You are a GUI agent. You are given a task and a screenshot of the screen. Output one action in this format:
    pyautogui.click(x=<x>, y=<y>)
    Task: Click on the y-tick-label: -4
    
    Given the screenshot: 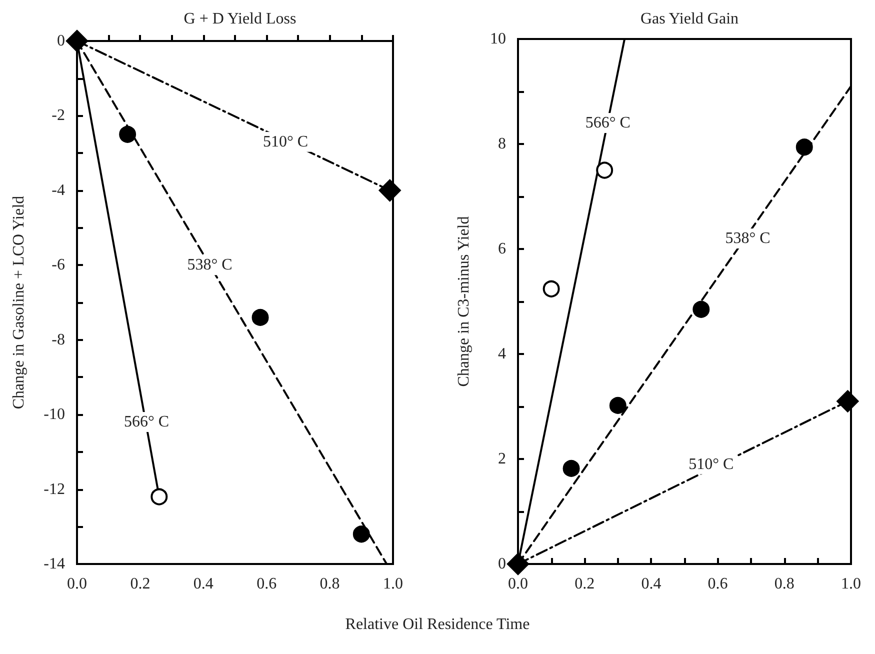 What is the action you would take?
    pyautogui.click(x=58, y=190)
    